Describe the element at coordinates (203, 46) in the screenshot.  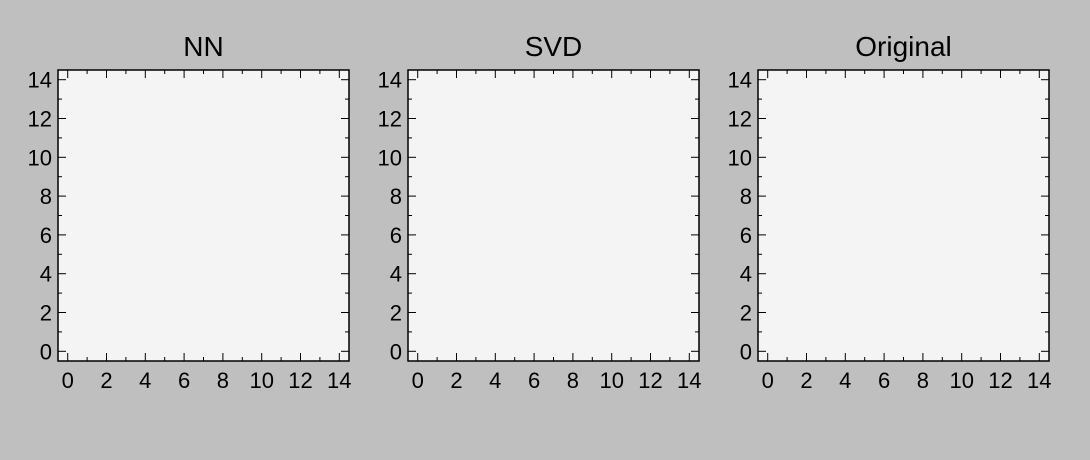
I see `subplot-title: NN` at that location.